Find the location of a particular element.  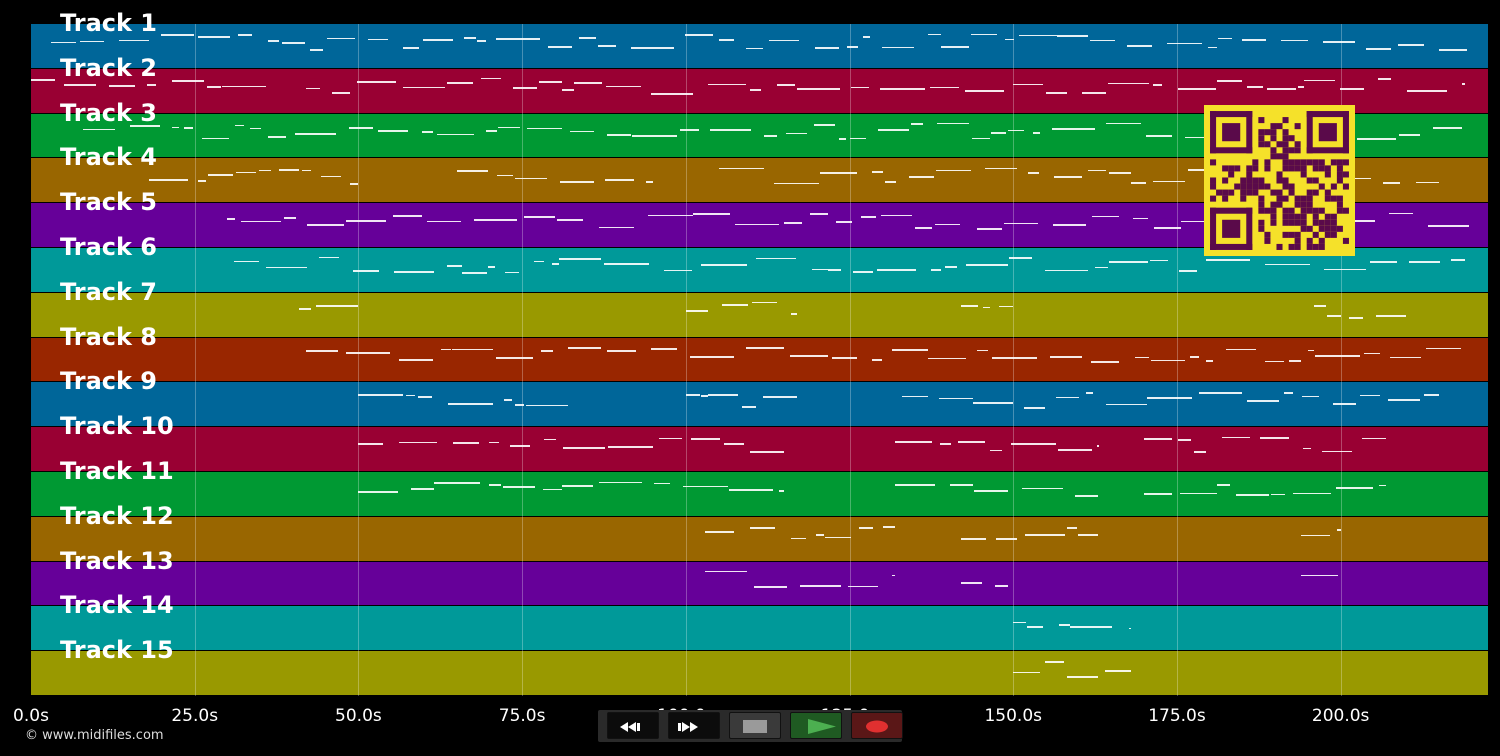

record-button is located at coordinates (877, 725).